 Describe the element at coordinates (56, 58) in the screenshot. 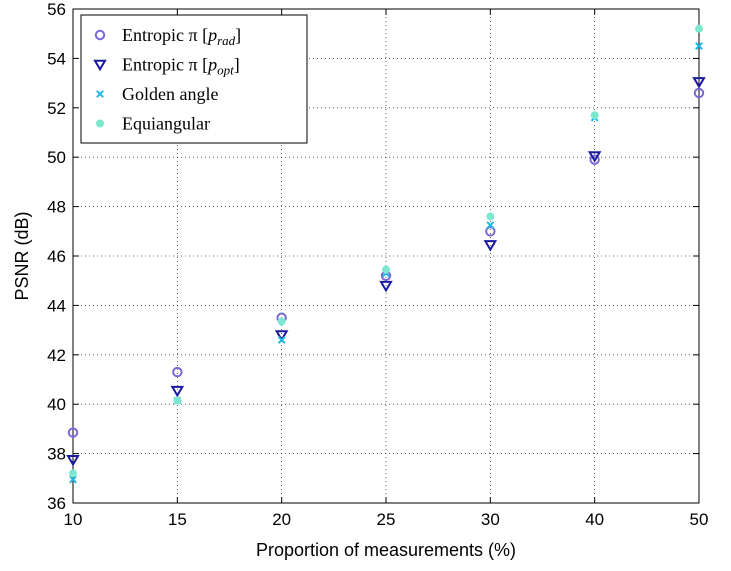

I see `y-tick-label: 54` at that location.